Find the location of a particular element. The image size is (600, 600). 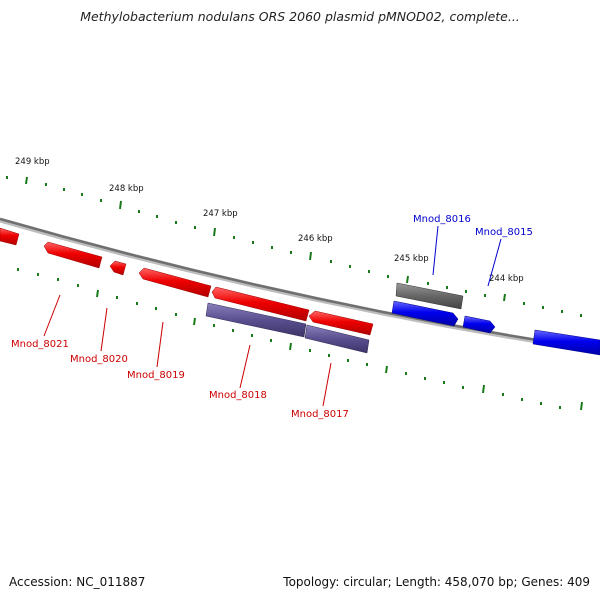

gene-label-mnod-8021: Mnod_8021 is located at coordinates (40, 344).